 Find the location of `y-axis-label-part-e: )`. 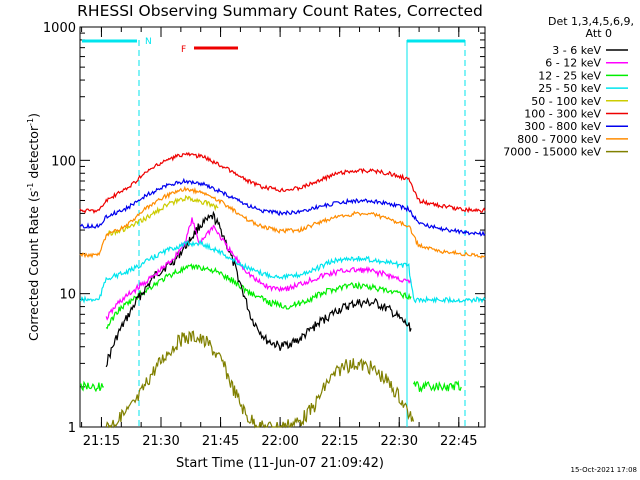

y-axis-label-part-e: ) is located at coordinates (33, 115).